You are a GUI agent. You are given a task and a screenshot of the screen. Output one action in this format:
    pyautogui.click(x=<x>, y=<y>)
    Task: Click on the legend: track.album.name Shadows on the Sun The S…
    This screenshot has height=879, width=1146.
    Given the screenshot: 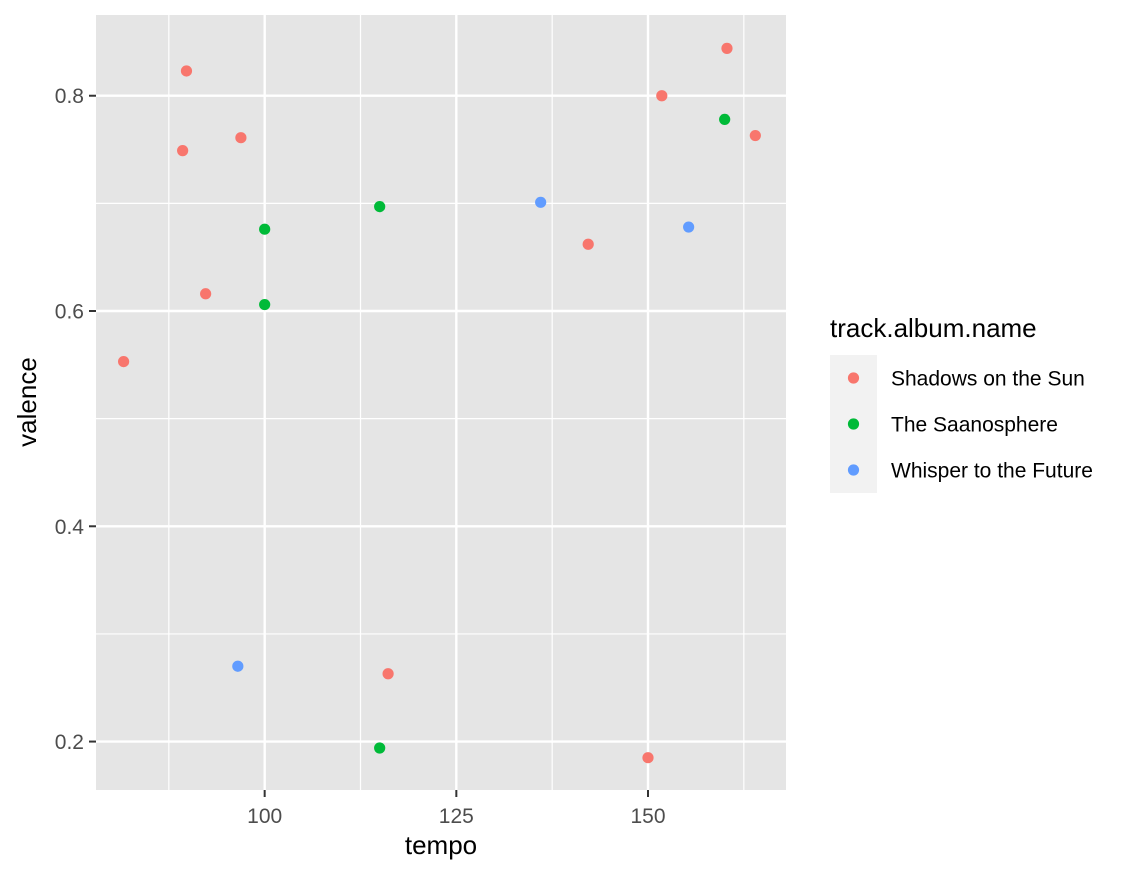 What is the action you would take?
    pyautogui.click(x=961, y=403)
    